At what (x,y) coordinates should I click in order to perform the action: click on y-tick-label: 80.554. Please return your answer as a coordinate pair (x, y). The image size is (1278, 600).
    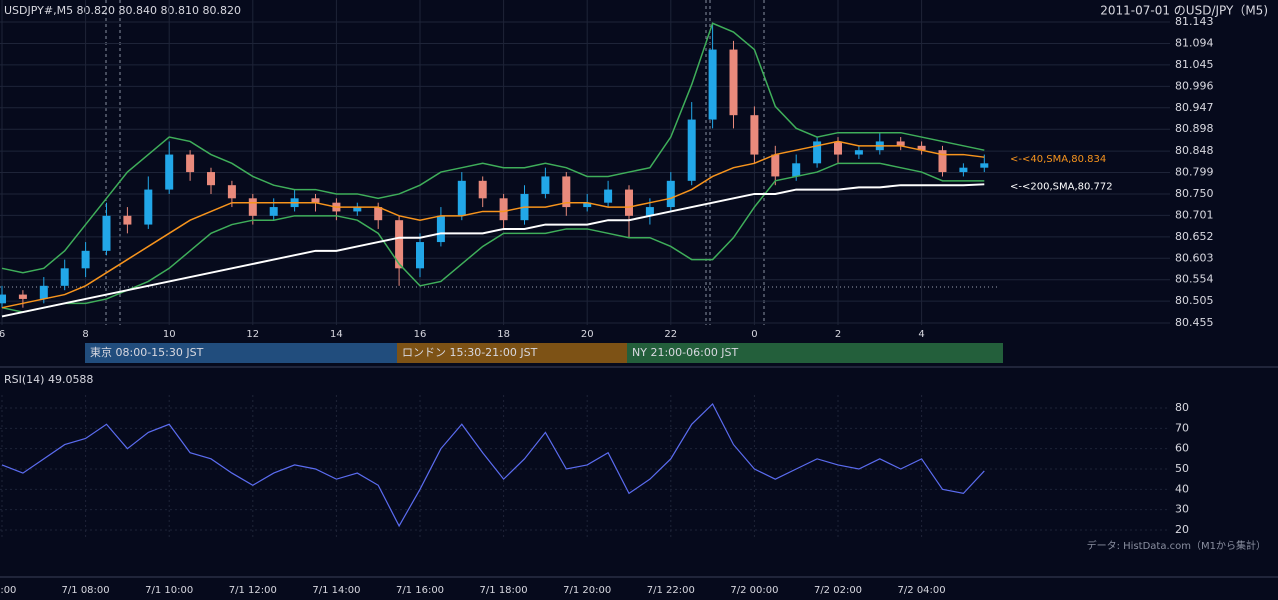
    Looking at the image, I should click on (1194, 279).